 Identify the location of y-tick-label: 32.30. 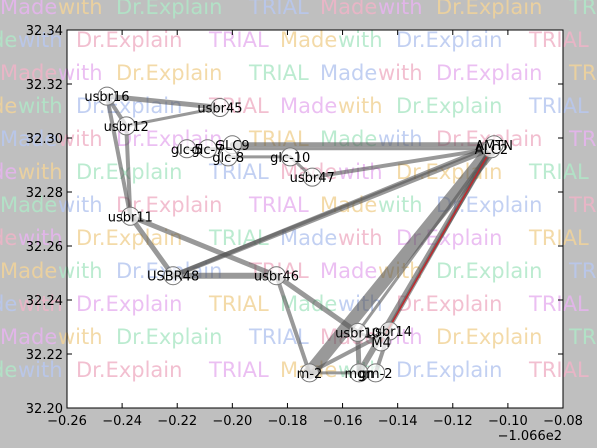
(44, 139).